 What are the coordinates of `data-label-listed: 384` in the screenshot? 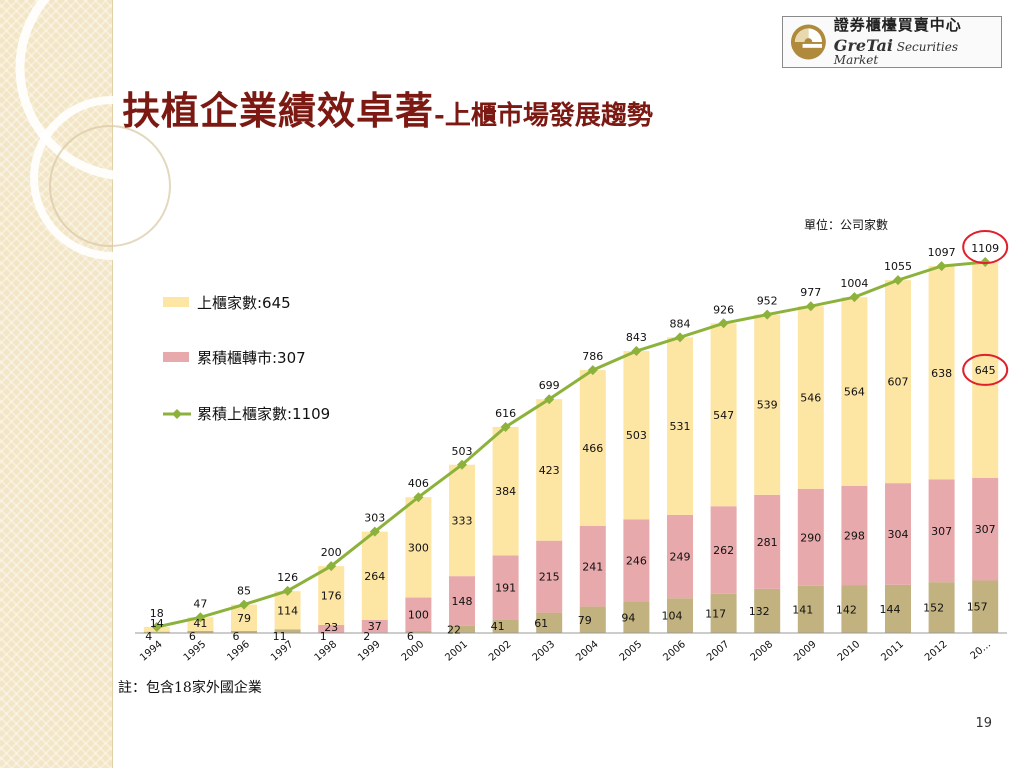 It's located at (505, 491).